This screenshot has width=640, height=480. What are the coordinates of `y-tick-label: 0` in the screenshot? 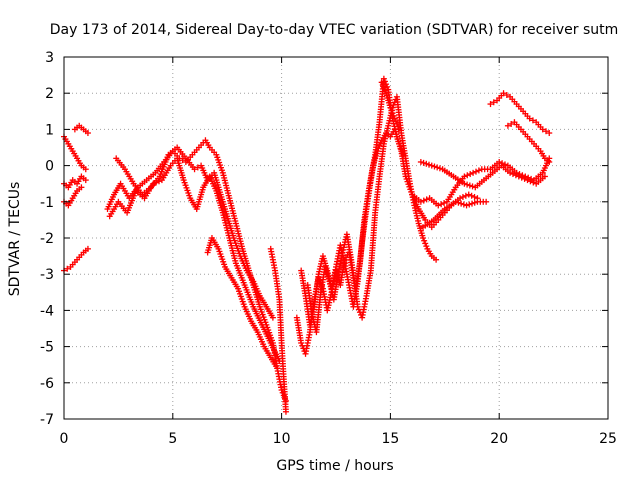 It's located at (49, 167).